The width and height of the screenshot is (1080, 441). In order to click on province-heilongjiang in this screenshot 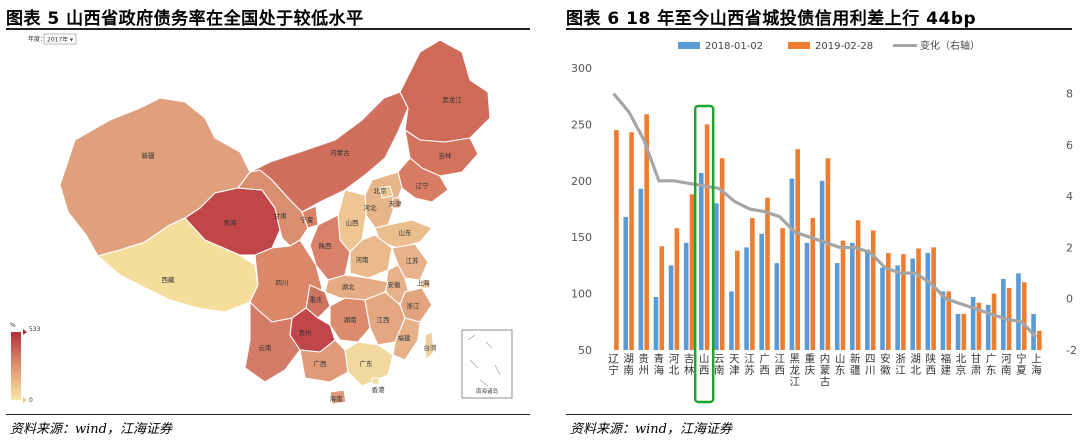, I will do `click(445, 91)`.